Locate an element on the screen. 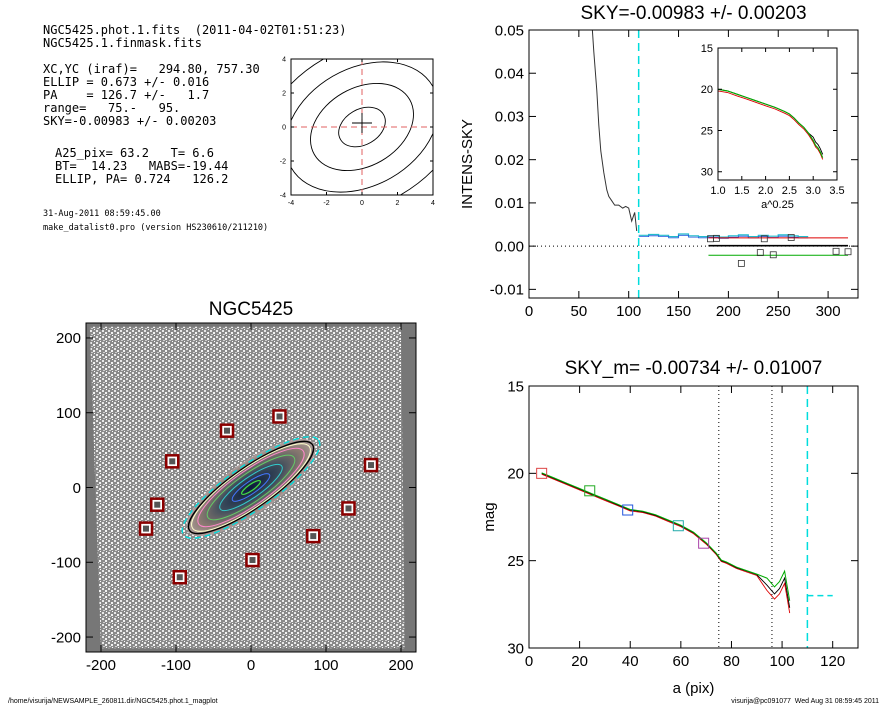 The height and width of the screenshot is (708, 885). contour-ytick-label: -2 is located at coordinates (283, 161).